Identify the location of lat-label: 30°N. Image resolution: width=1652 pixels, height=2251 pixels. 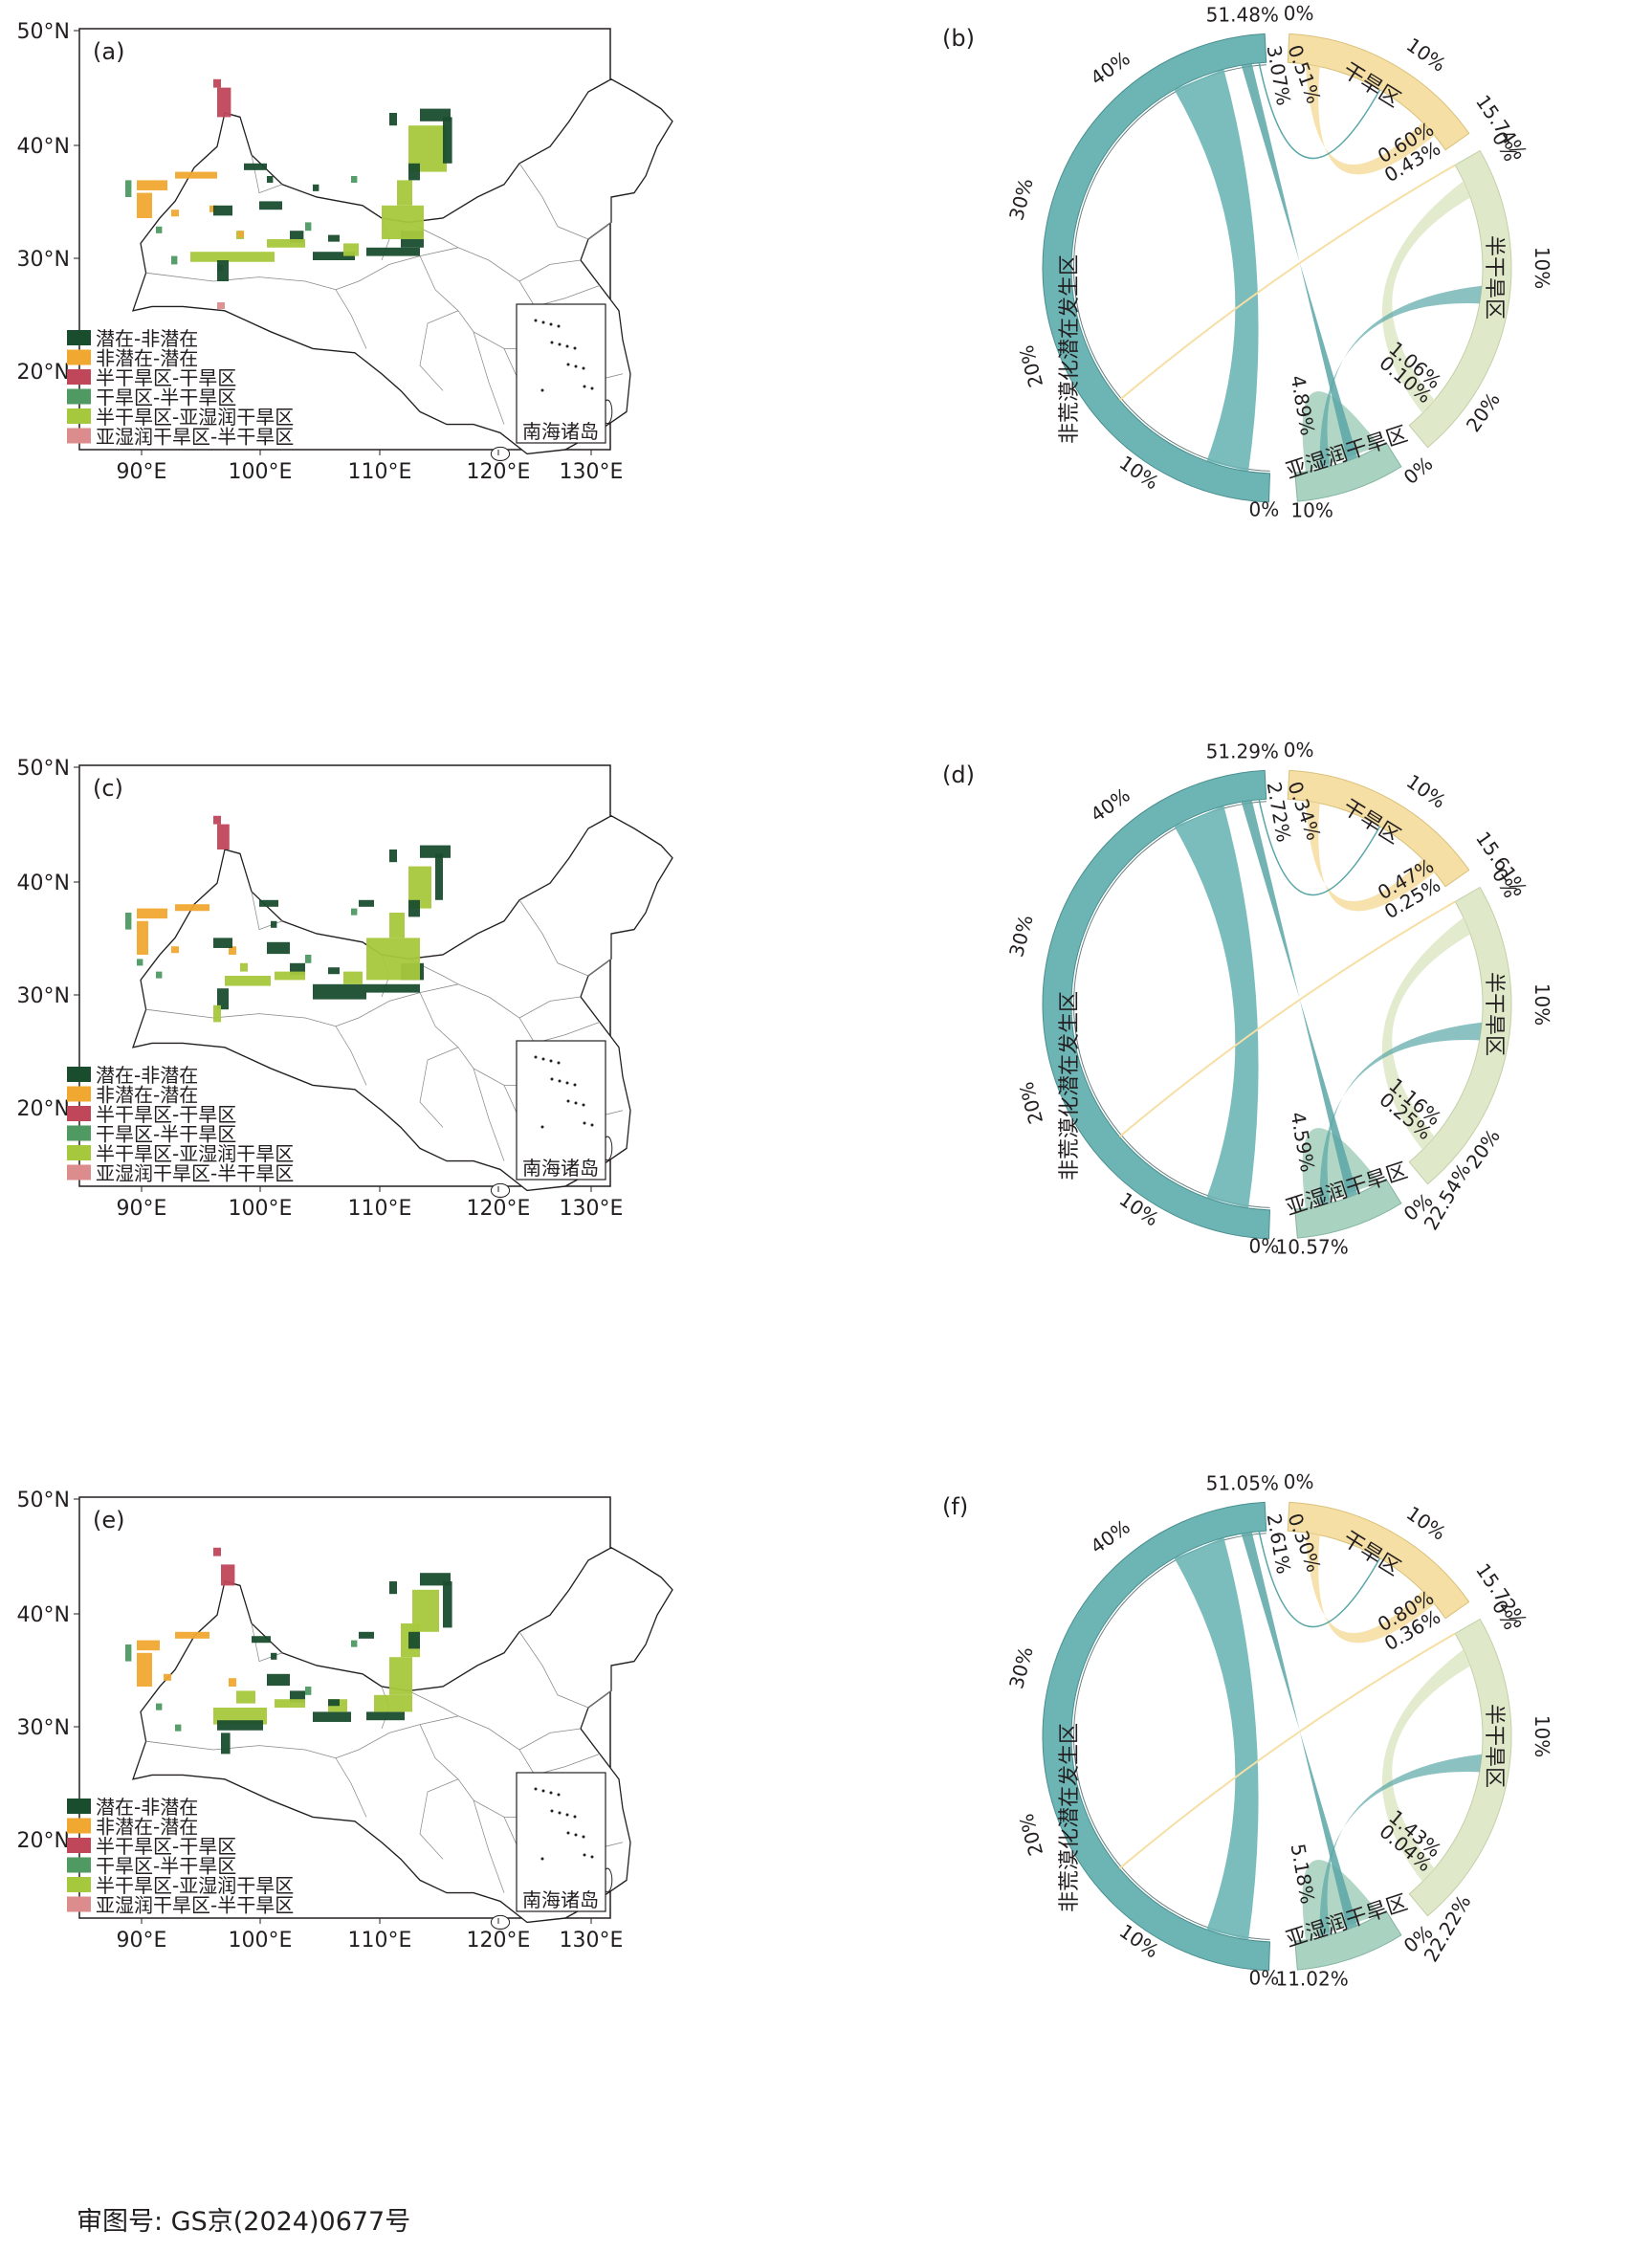
(43, 1728).